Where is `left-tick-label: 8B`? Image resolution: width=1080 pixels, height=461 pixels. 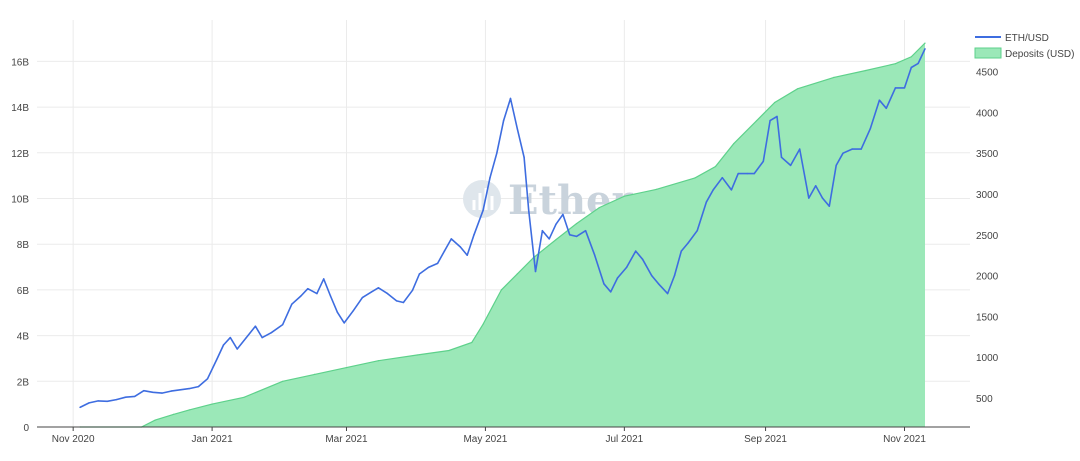 left-tick-label: 8B is located at coordinates (23, 245).